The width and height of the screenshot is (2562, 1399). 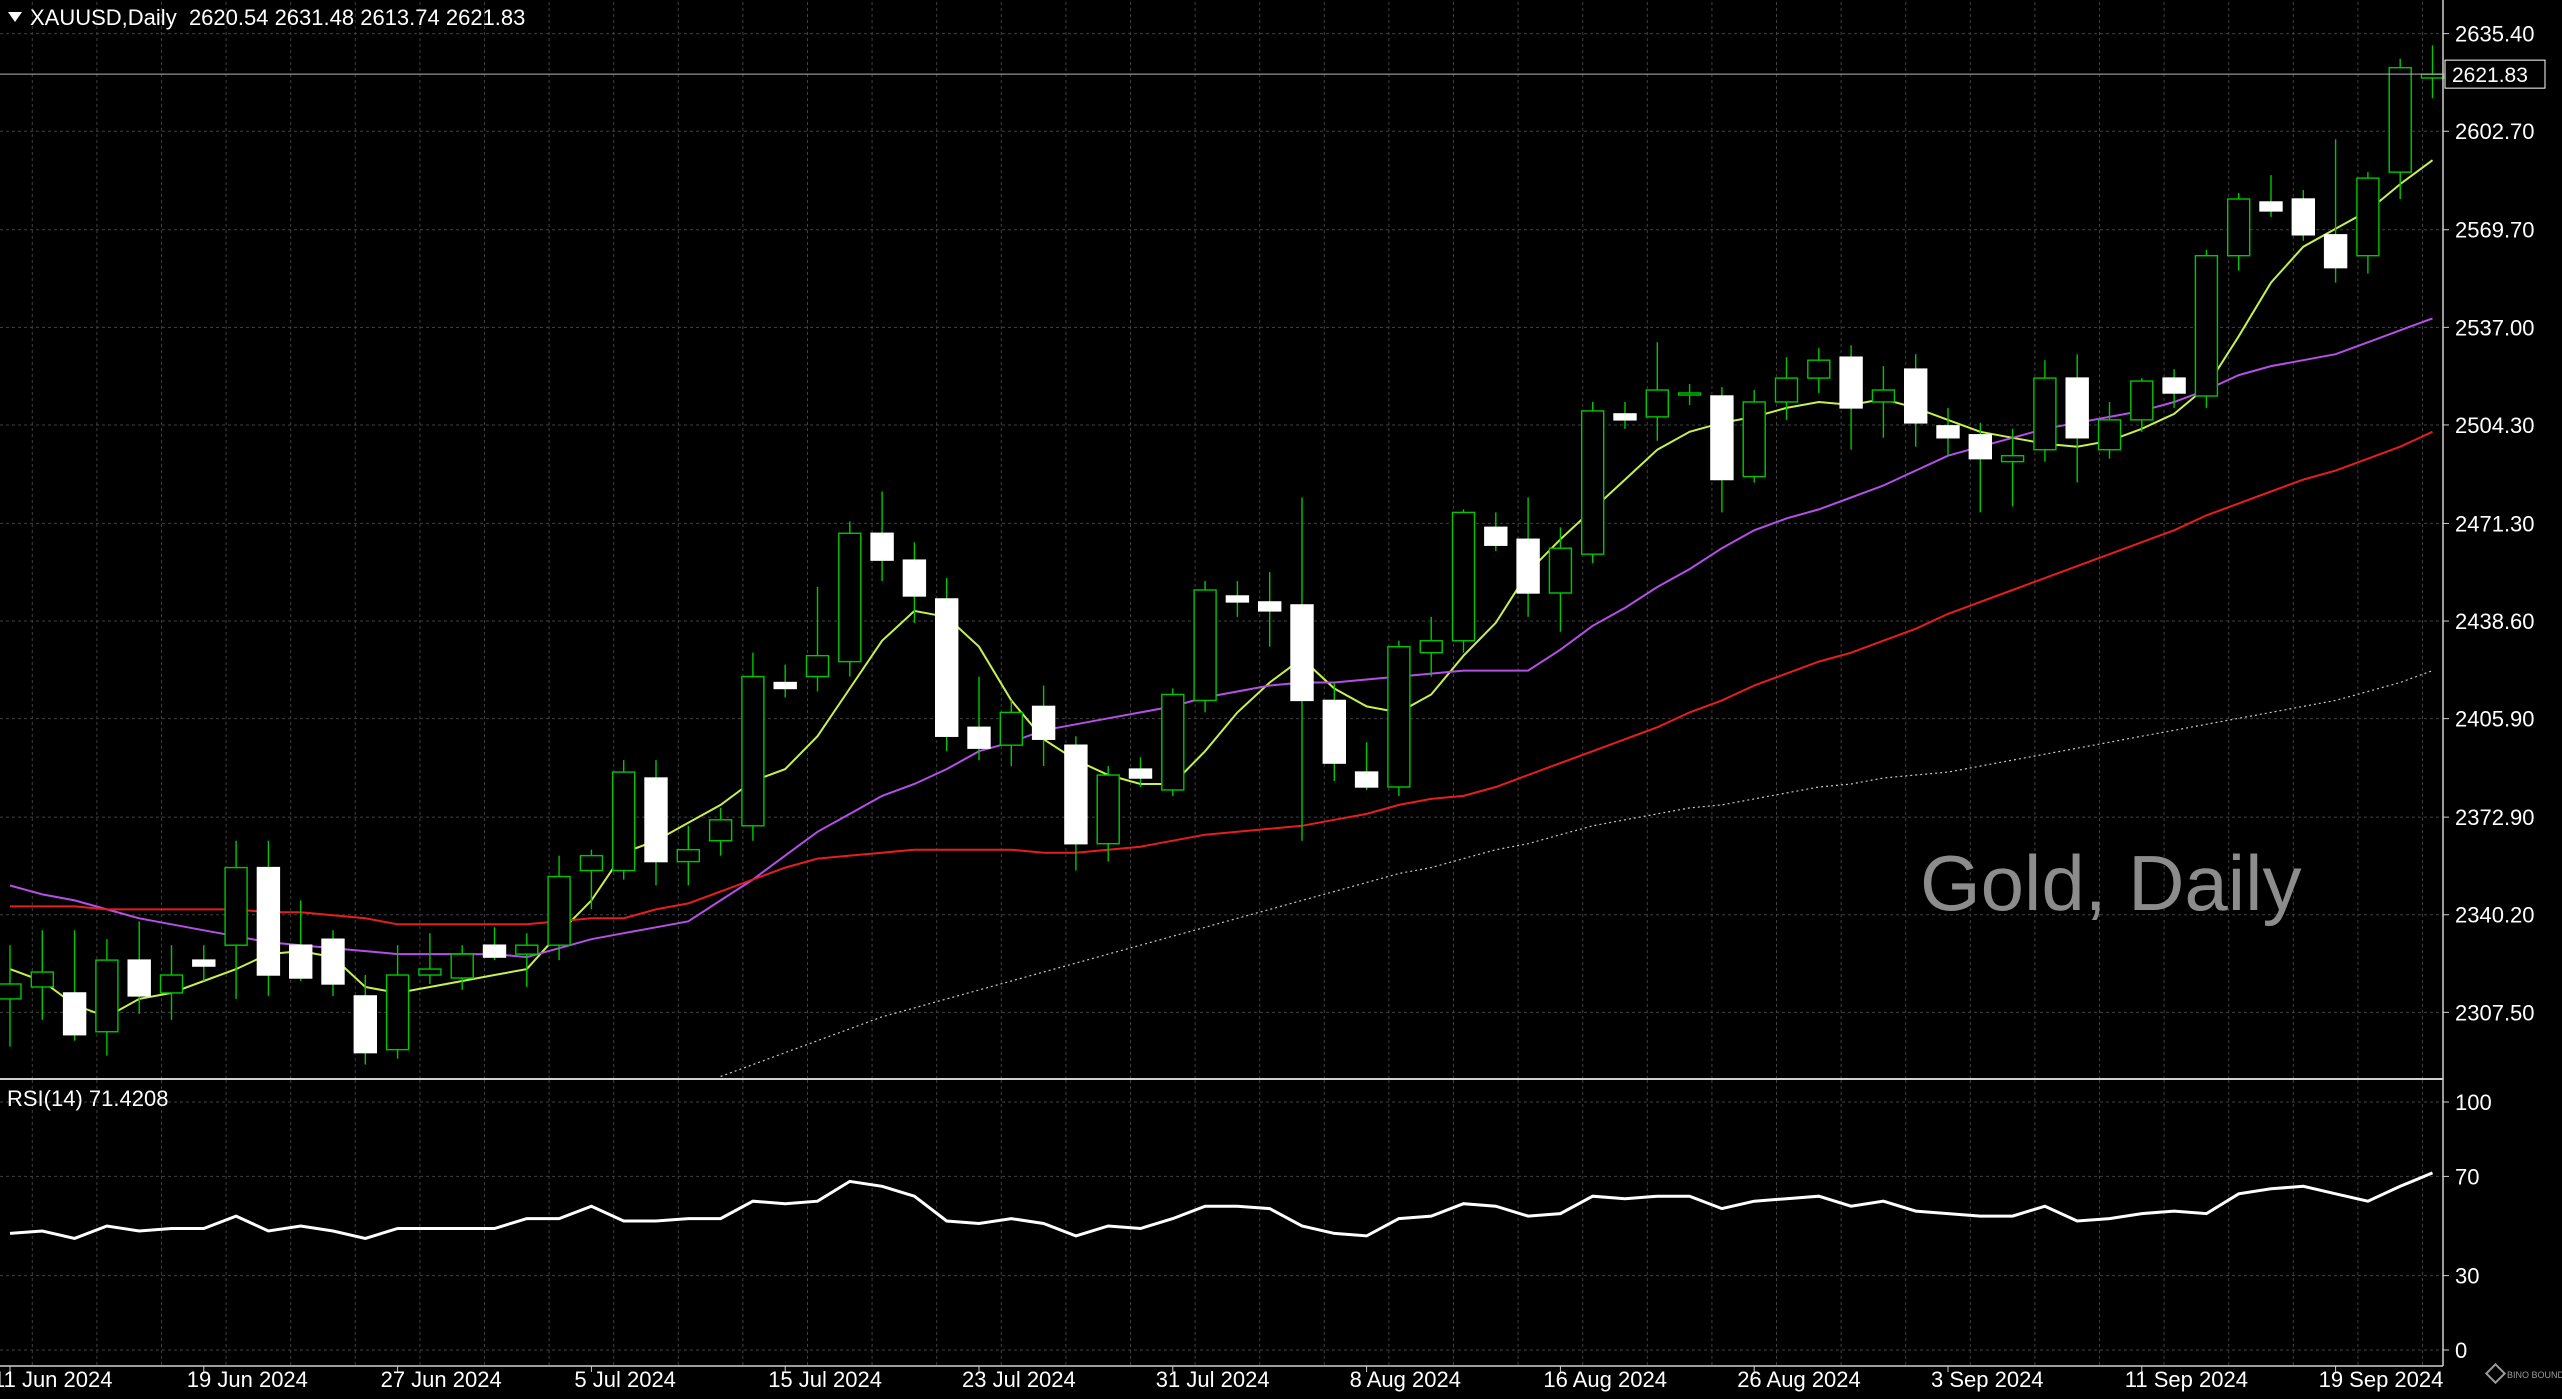 I want to click on time-tick-label: 5 Jul 2024, so click(x=625, y=1379).